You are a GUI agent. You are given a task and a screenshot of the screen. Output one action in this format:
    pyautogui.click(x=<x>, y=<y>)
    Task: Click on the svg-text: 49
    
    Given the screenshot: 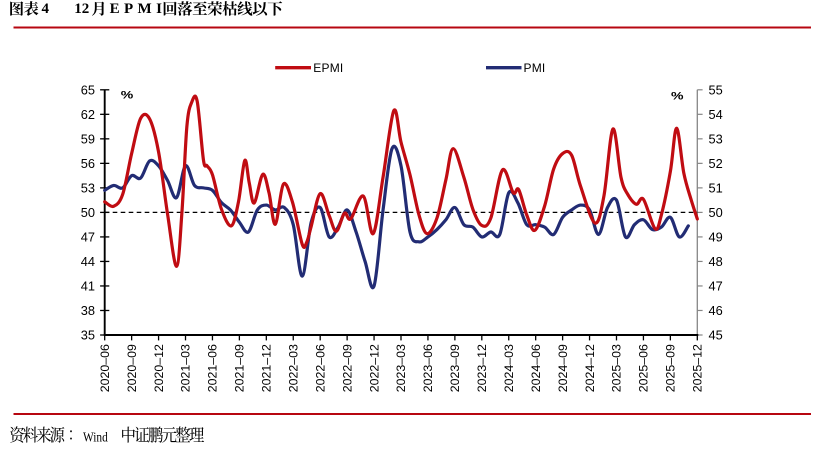 What is the action you would take?
    pyautogui.click(x=716, y=237)
    